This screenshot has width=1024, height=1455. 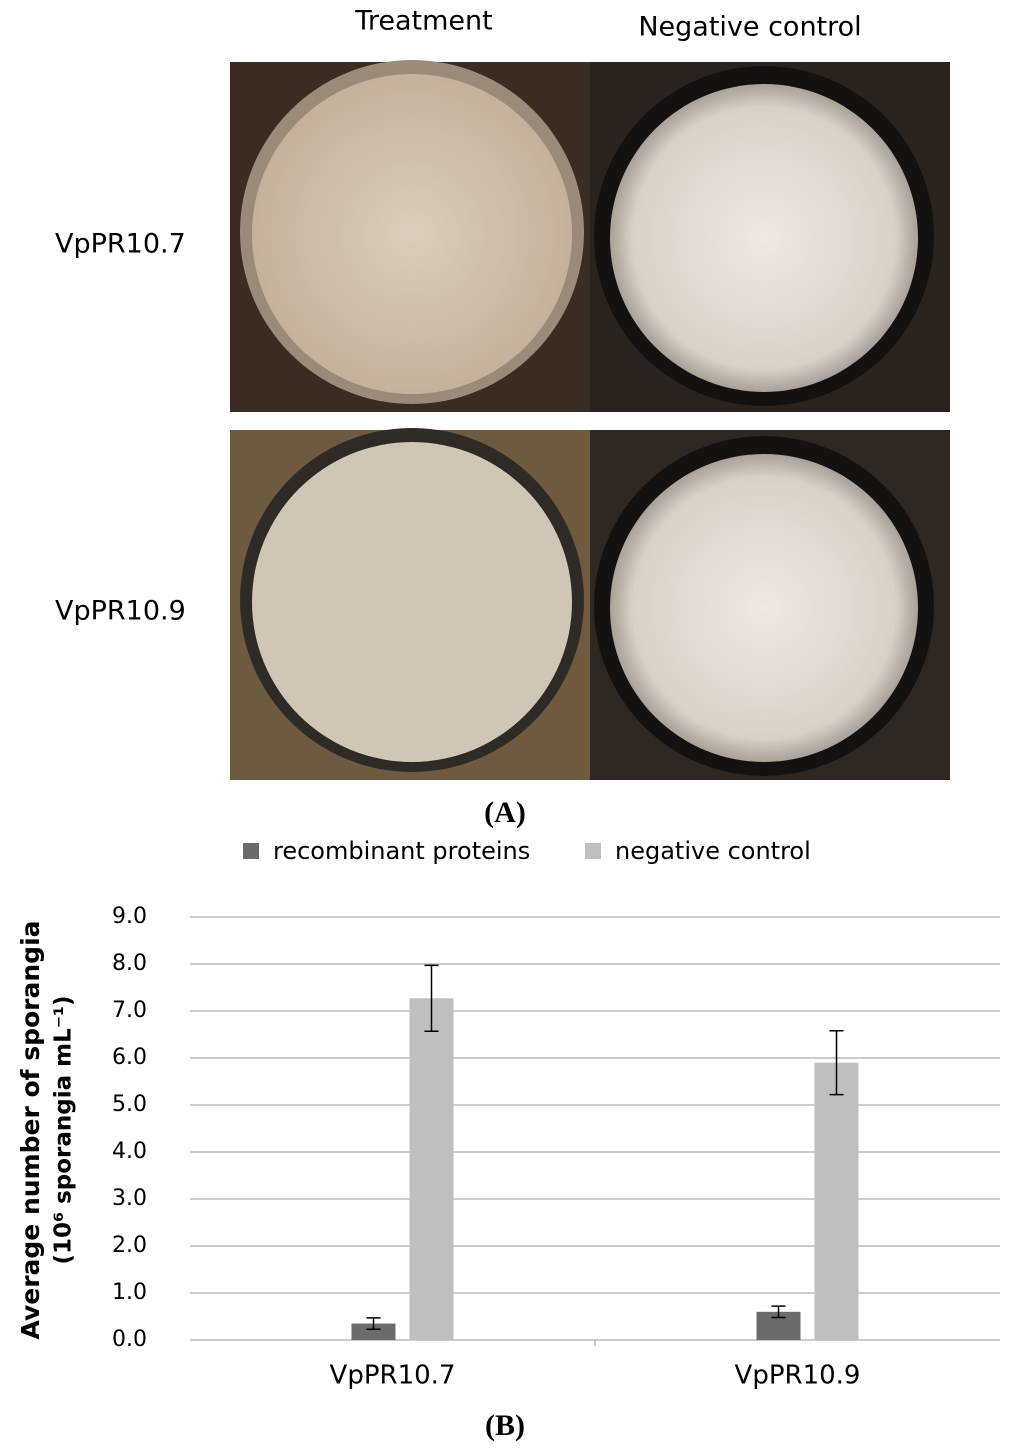 What do you see at coordinates (749, 27) in the screenshot?
I see `column-label: Negative control` at bounding box center [749, 27].